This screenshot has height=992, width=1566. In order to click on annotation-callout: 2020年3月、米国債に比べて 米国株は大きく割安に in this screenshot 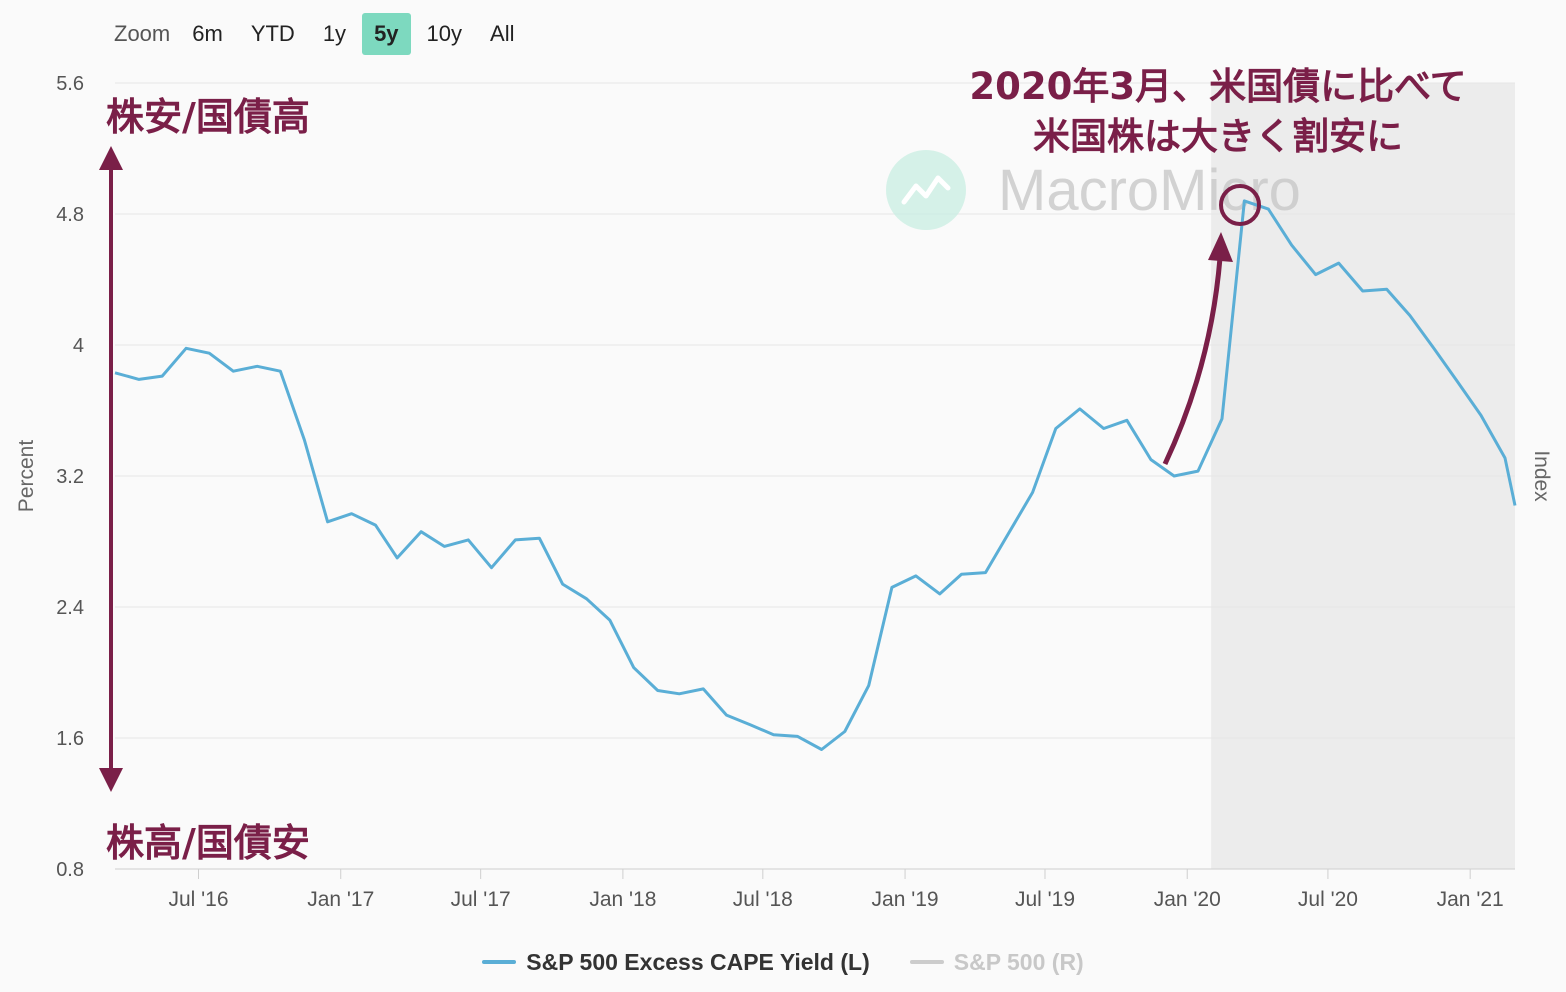, I will do `click(1218, 112)`.